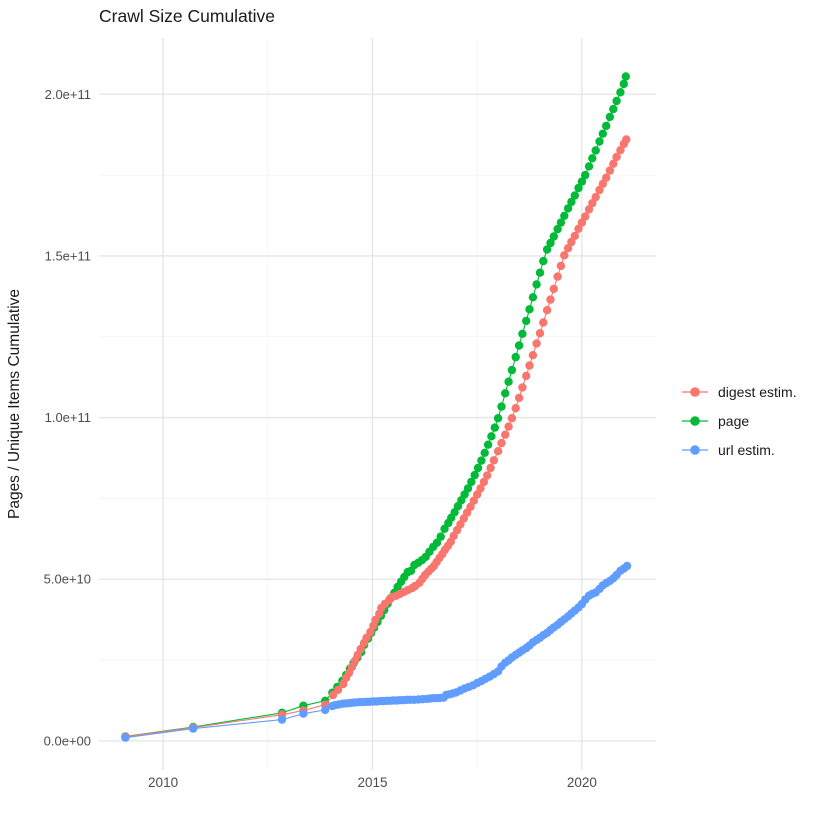 Image resolution: width=826 pixels, height=827 pixels. What do you see at coordinates (582, 782) in the screenshot?
I see `x-tick-label: 2020` at bounding box center [582, 782].